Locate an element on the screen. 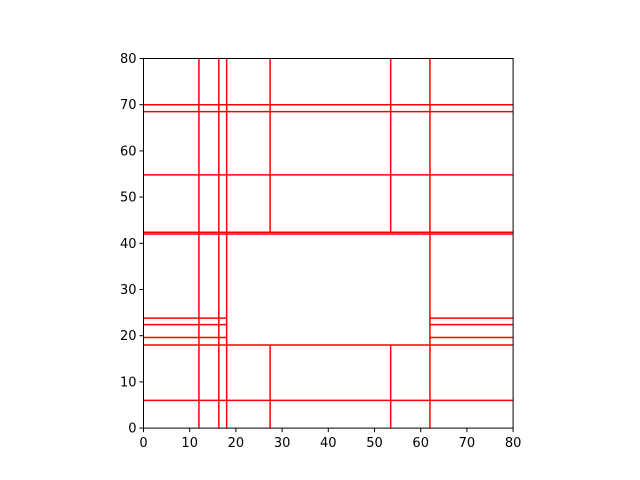  x-tick-label-2: 20 is located at coordinates (236, 443).